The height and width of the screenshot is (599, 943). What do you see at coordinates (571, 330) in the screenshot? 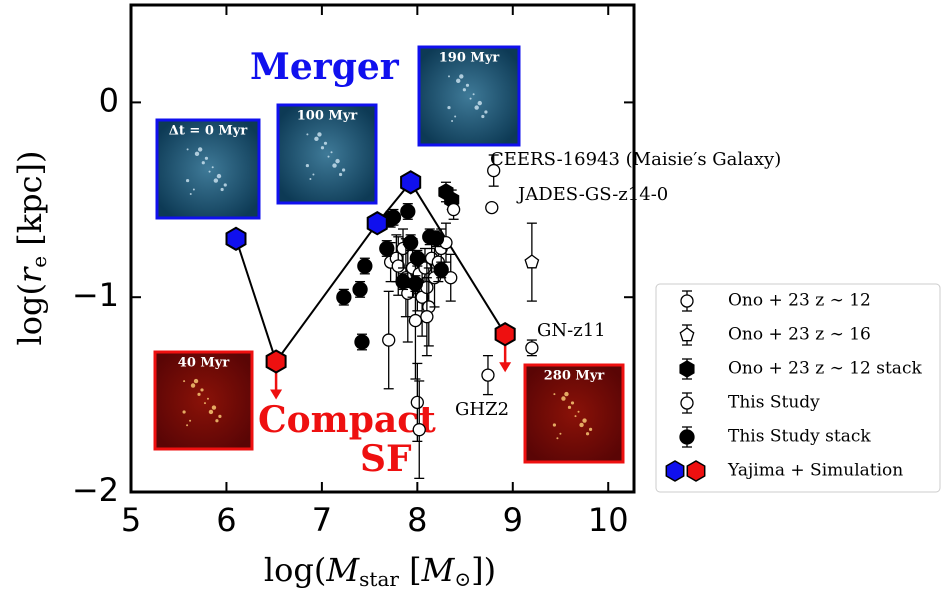
I see `annotation: GN-z11` at bounding box center [571, 330].